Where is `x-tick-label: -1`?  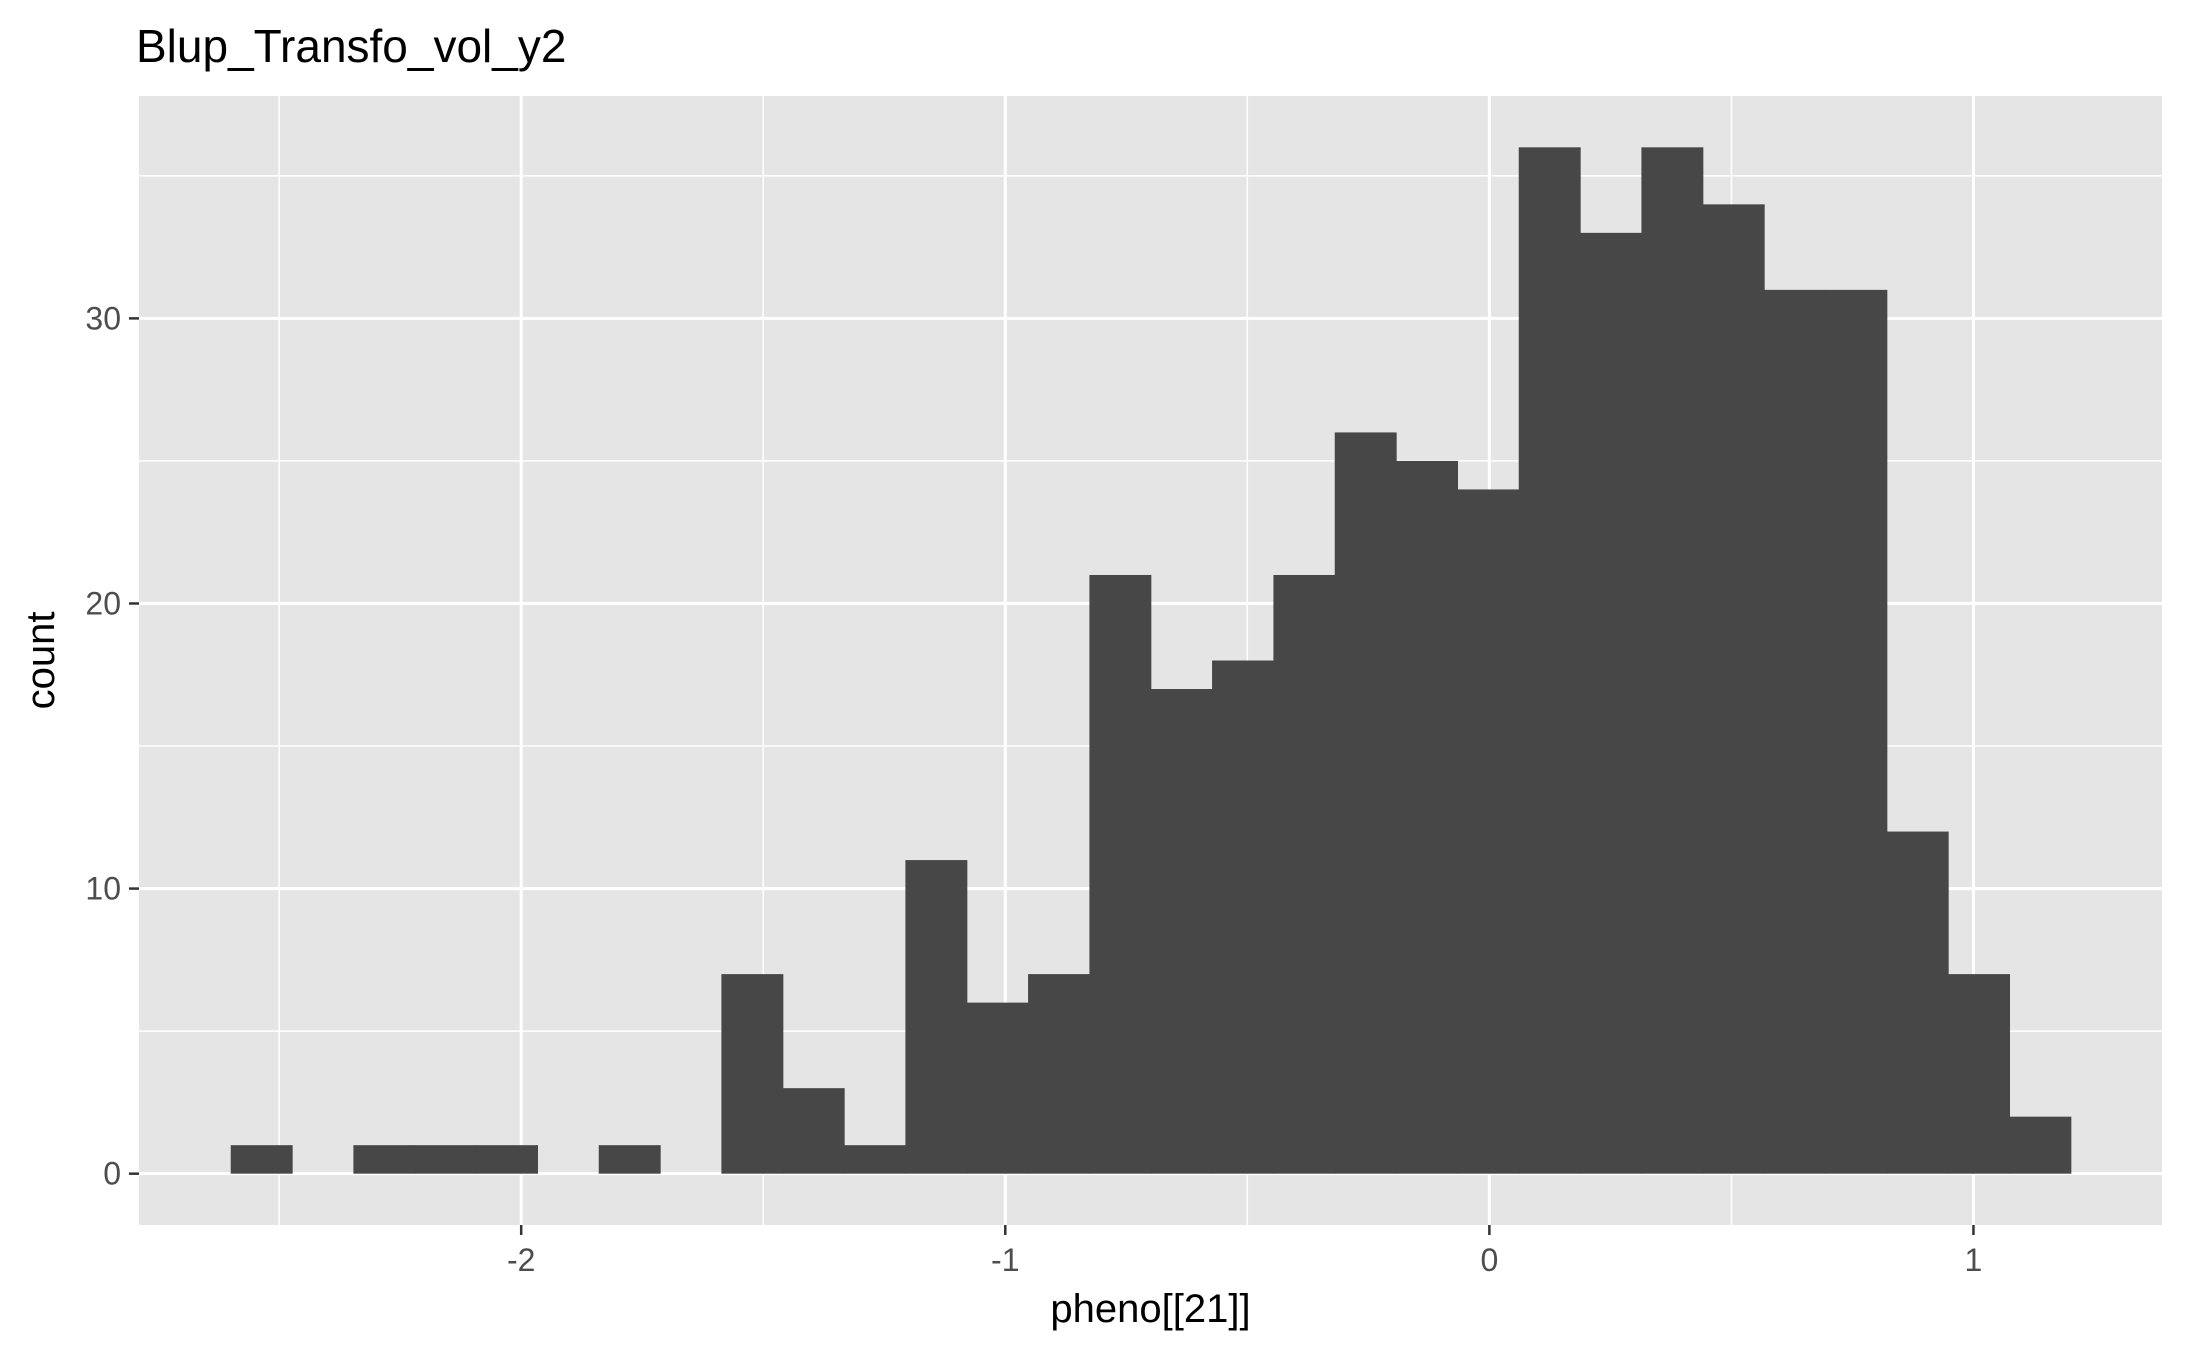
x-tick-label: -1 is located at coordinates (1005, 1260).